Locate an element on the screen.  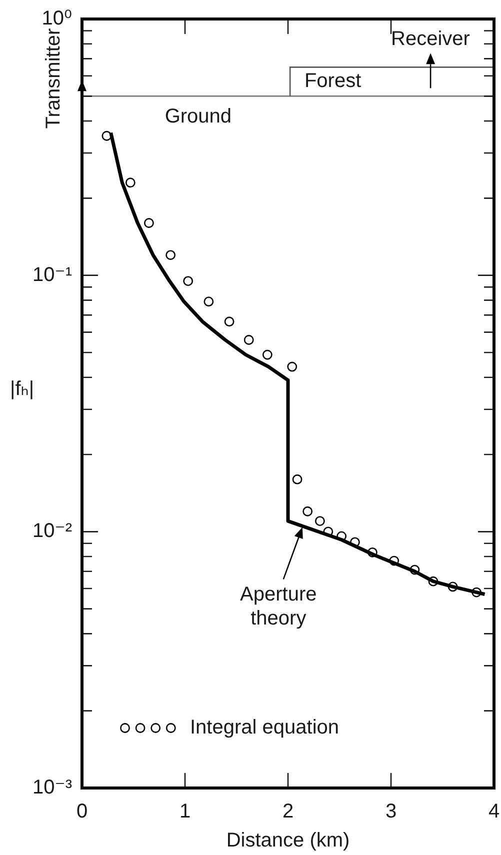
text: Transmitter is located at coordinates (54, 78).